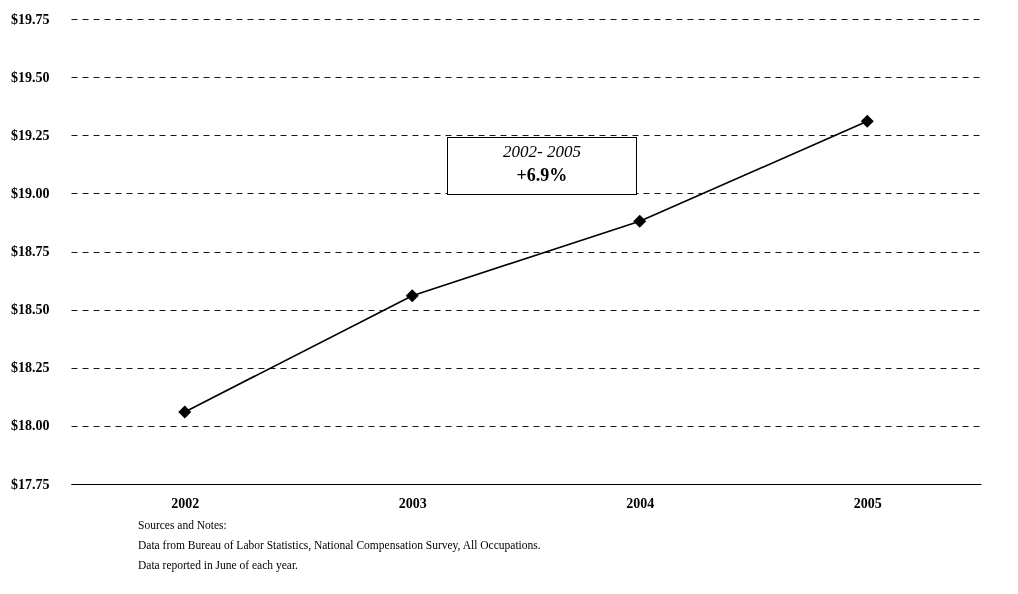 The height and width of the screenshot is (594, 1018). I want to click on y-tick-label: $19.25, so click(30, 135).